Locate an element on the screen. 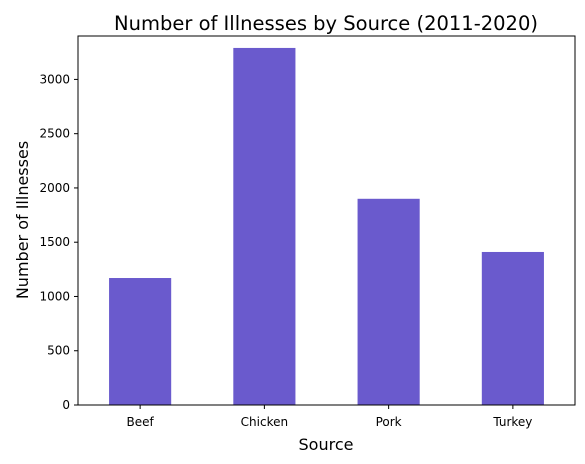 The width and height of the screenshot is (585, 464). x-tick-label-pork: Pork is located at coordinates (389, 422).